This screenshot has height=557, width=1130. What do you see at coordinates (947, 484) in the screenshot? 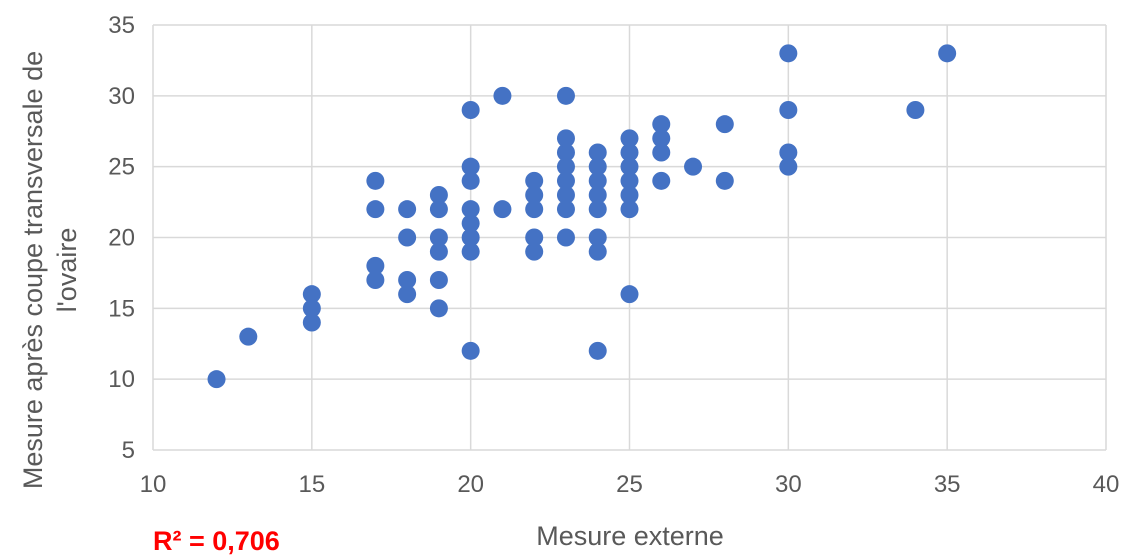
I see `x-tick-label: 35` at bounding box center [947, 484].